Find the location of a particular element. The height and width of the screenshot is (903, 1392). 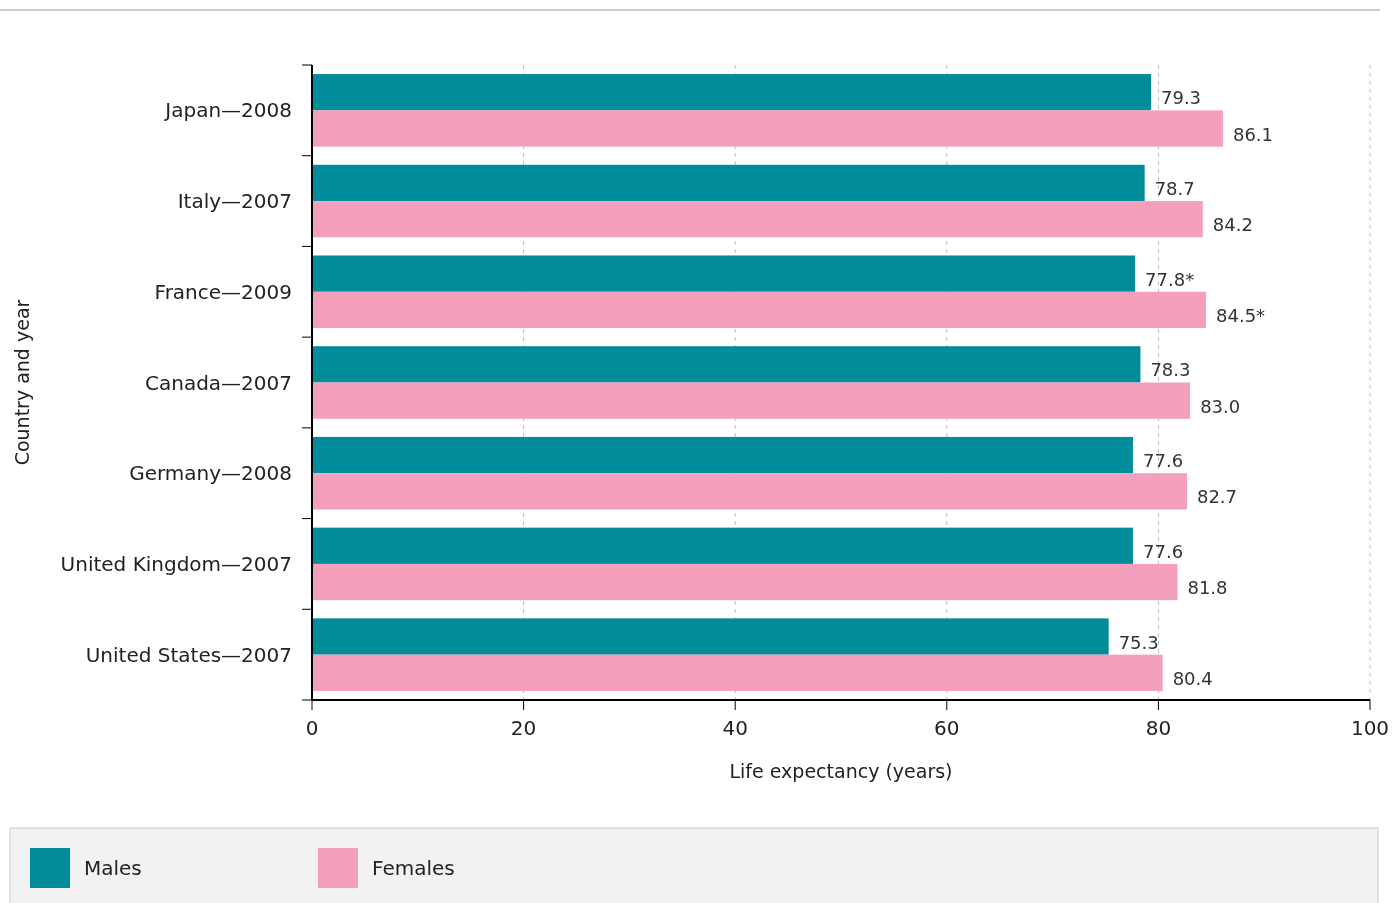

legend-label: Males is located at coordinates (113, 868).